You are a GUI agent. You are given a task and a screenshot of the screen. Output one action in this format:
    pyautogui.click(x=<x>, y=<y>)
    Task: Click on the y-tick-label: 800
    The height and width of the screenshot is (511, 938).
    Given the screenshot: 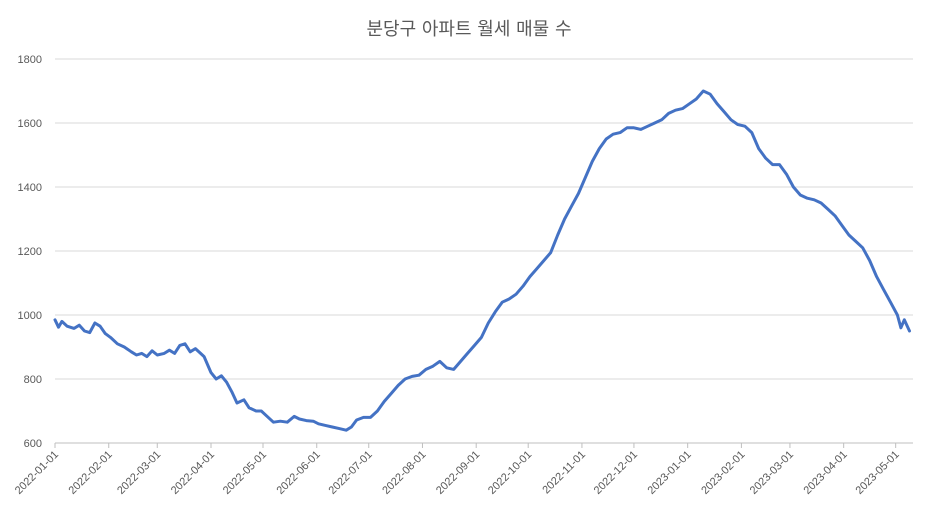 What is the action you would take?
    pyautogui.click(x=33, y=380)
    